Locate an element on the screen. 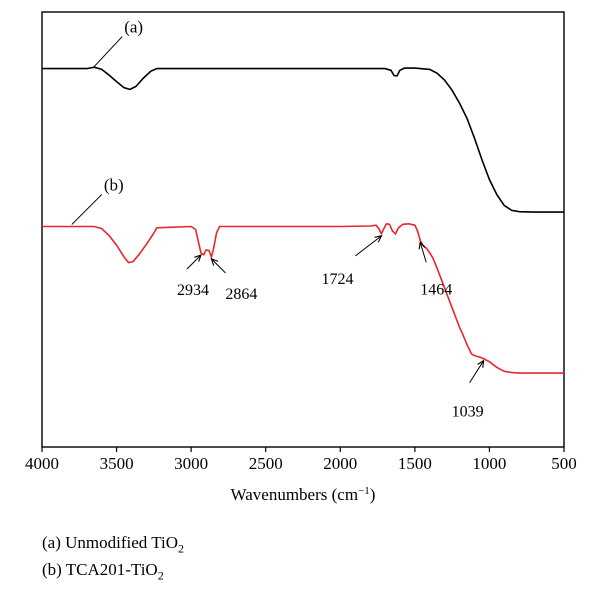 This screenshot has width=600, height=602. x-tick-label-2500: 2500 is located at coordinates (266, 463).